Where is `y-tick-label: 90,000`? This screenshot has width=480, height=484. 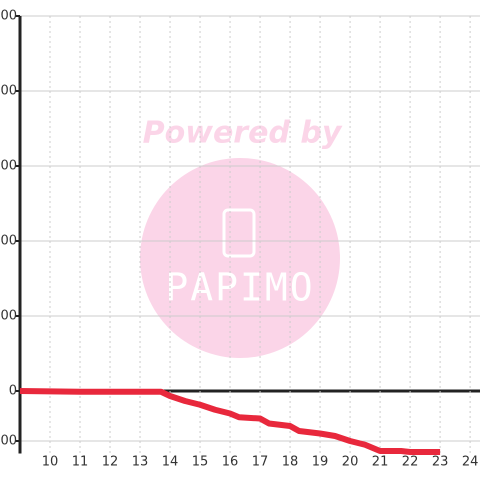
y-tick-label: 90,000 is located at coordinates (8, 166).